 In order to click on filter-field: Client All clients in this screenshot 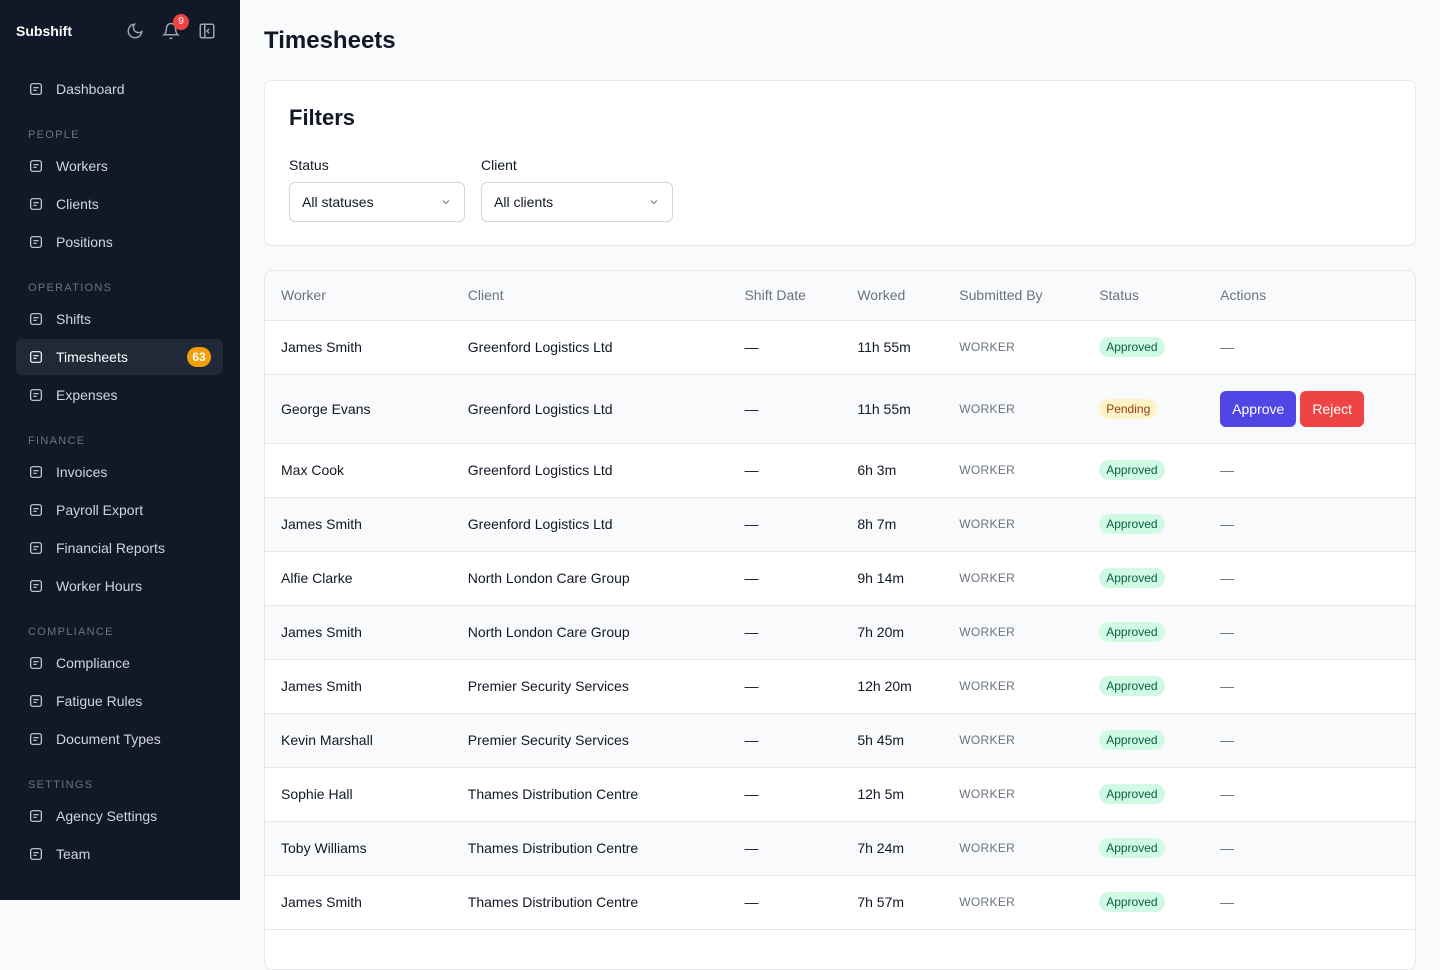, I will do `click(577, 189)`.